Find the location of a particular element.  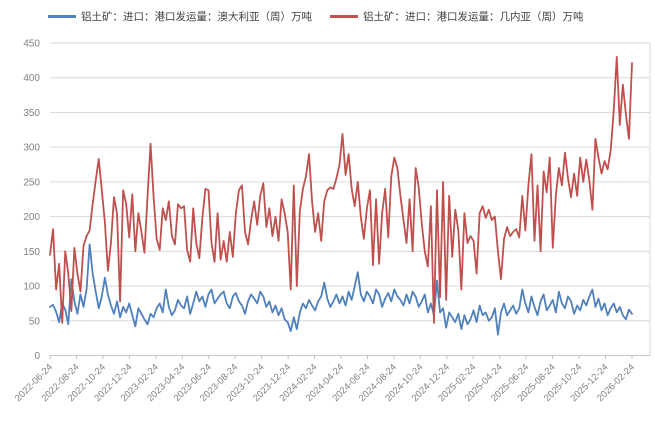

y-tick-label: 50 is located at coordinates (35, 321).